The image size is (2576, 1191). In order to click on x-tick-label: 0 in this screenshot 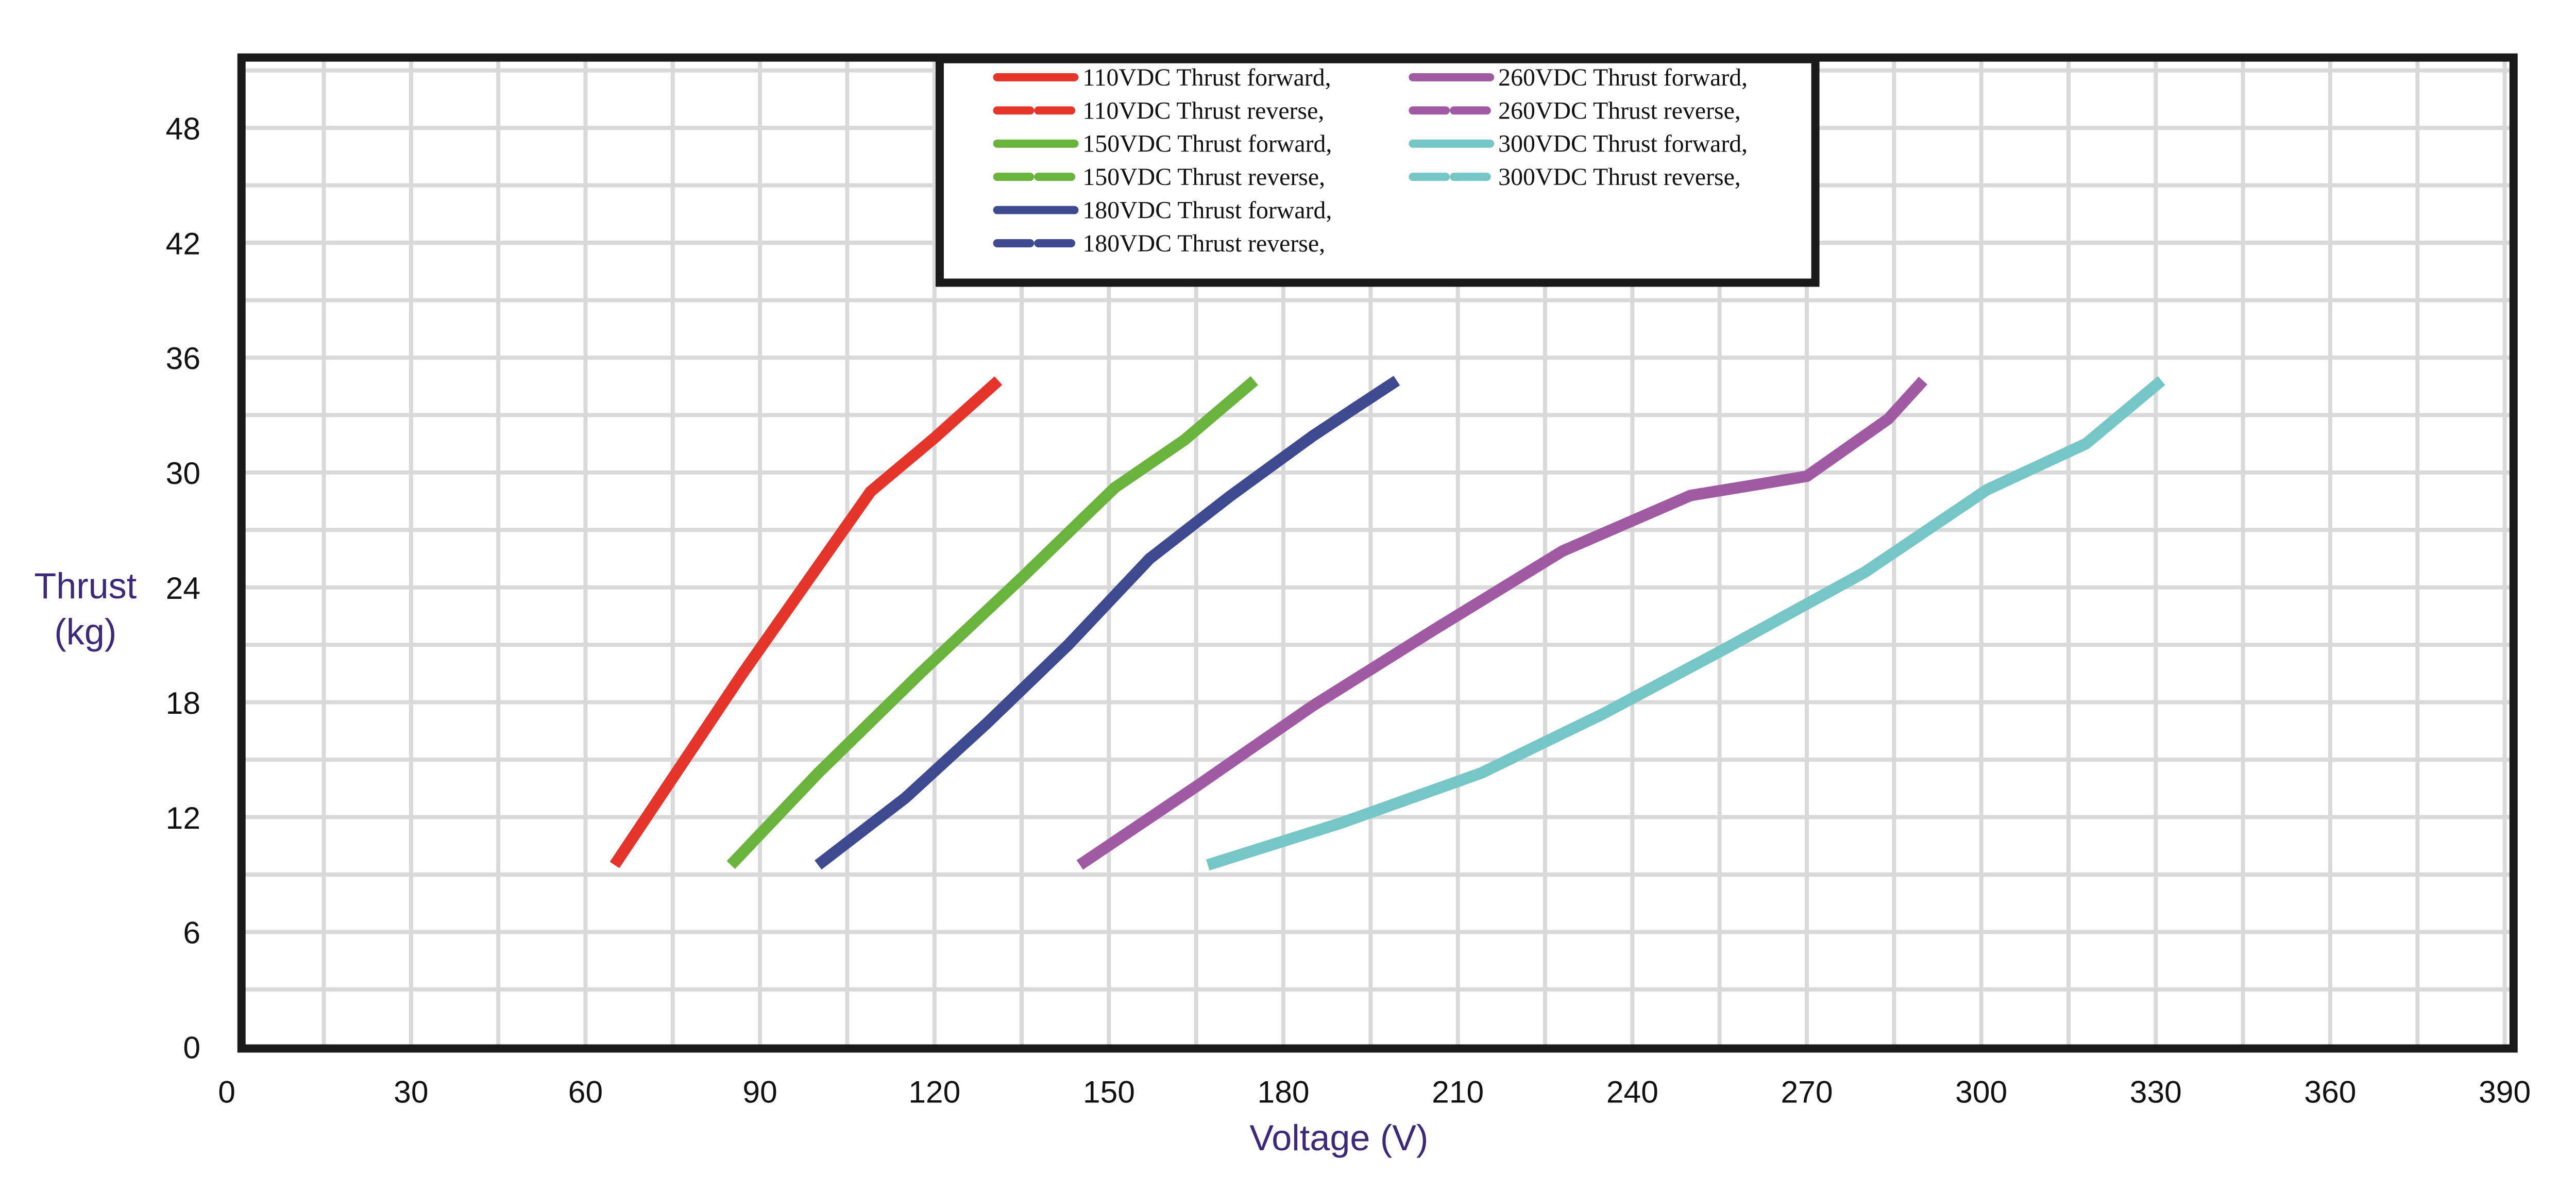, I will do `click(226, 1092)`.